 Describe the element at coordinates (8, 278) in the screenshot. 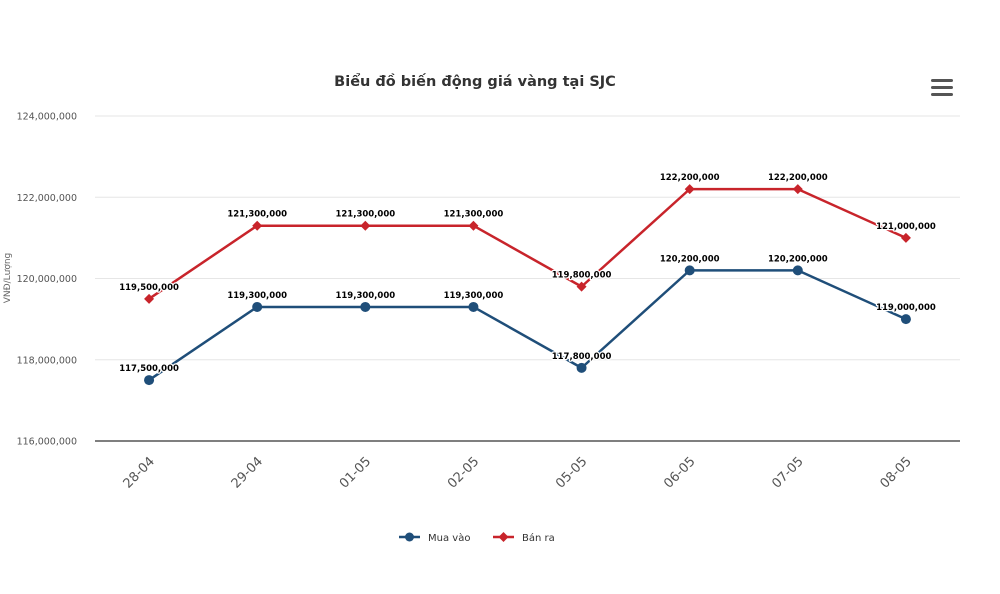

I see `y-axis-label: VNĐ/Lượng` at that location.